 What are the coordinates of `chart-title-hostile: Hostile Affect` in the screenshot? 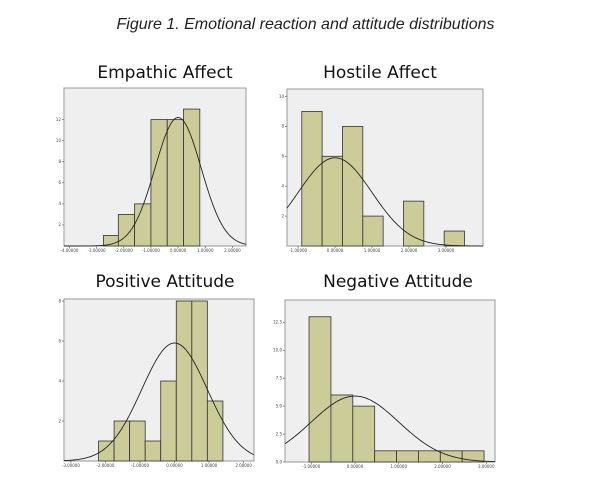 It's located at (380, 73).